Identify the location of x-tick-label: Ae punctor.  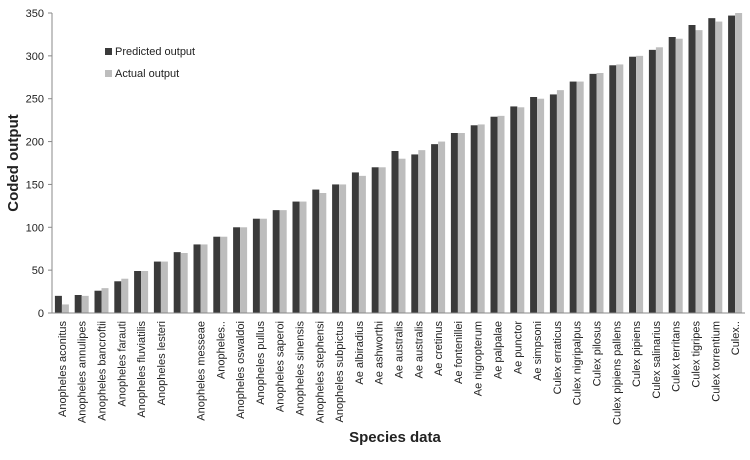
(518, 348).